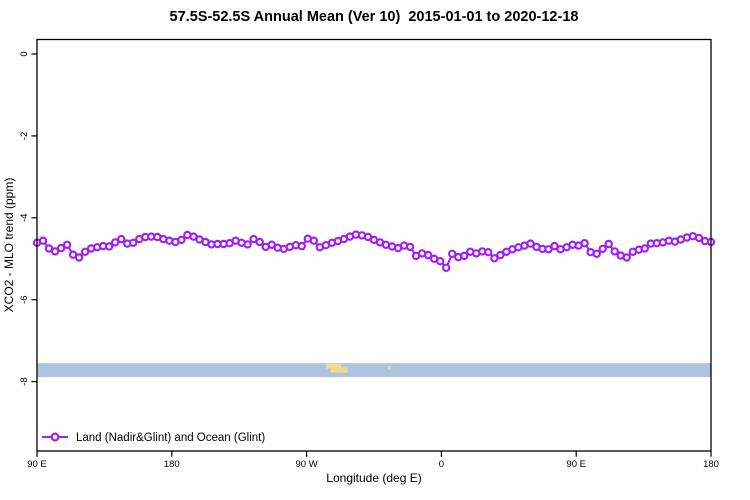  Describe the element at coordinates (24, 299) in the screenshot. I see `y-tick-label: -6` at that location.